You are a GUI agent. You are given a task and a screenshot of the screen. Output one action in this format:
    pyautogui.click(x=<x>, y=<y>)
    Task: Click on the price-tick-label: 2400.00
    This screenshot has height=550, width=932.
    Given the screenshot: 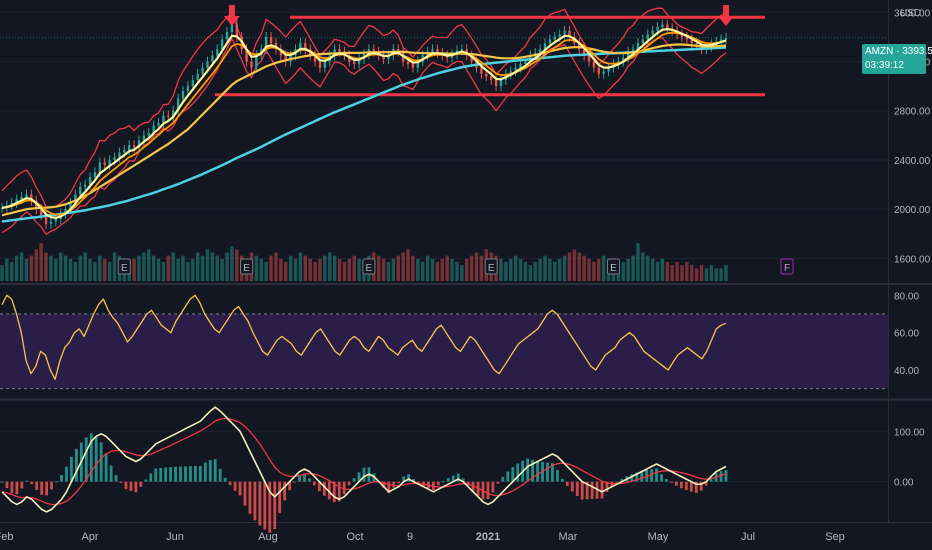 What is the action you would take?
    pyautogui.click(x=912, y=161)
    